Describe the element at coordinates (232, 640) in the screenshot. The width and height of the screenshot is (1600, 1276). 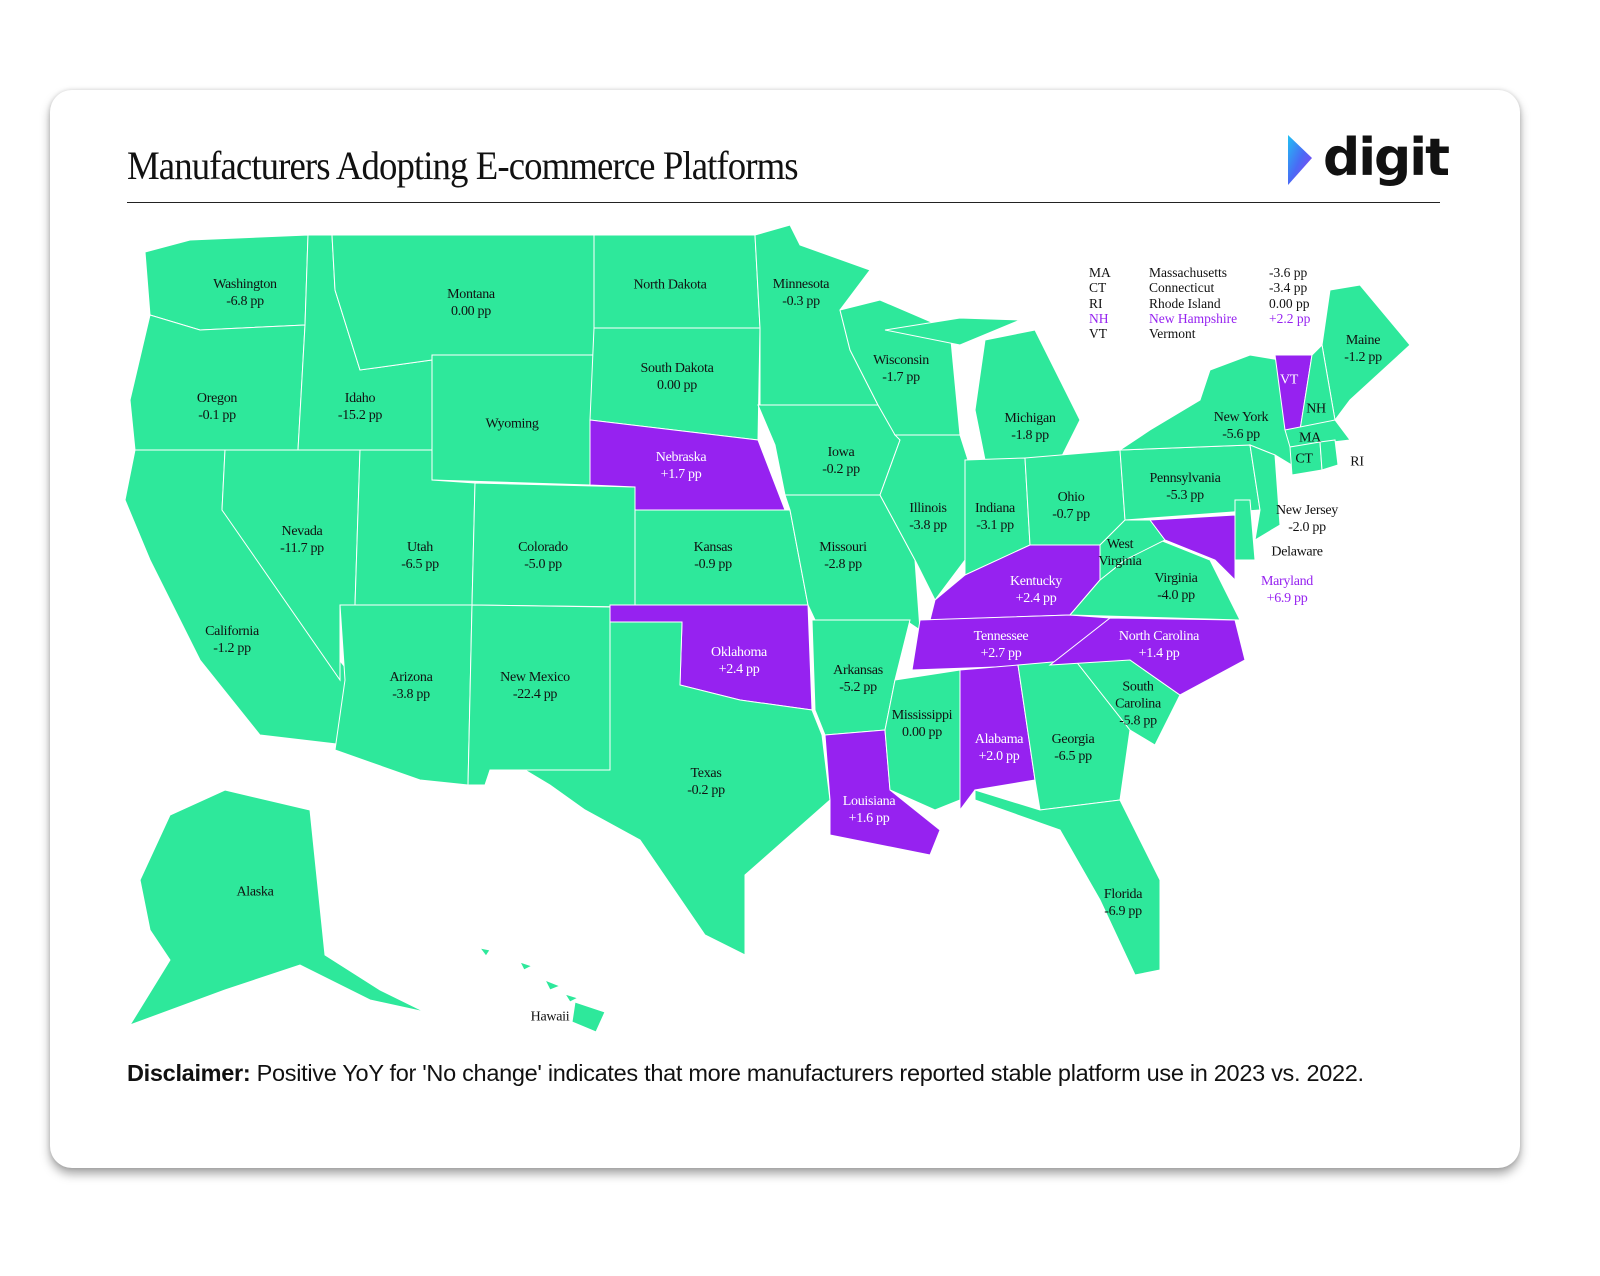
I see `state-label: California -1.2 pp` at that location.